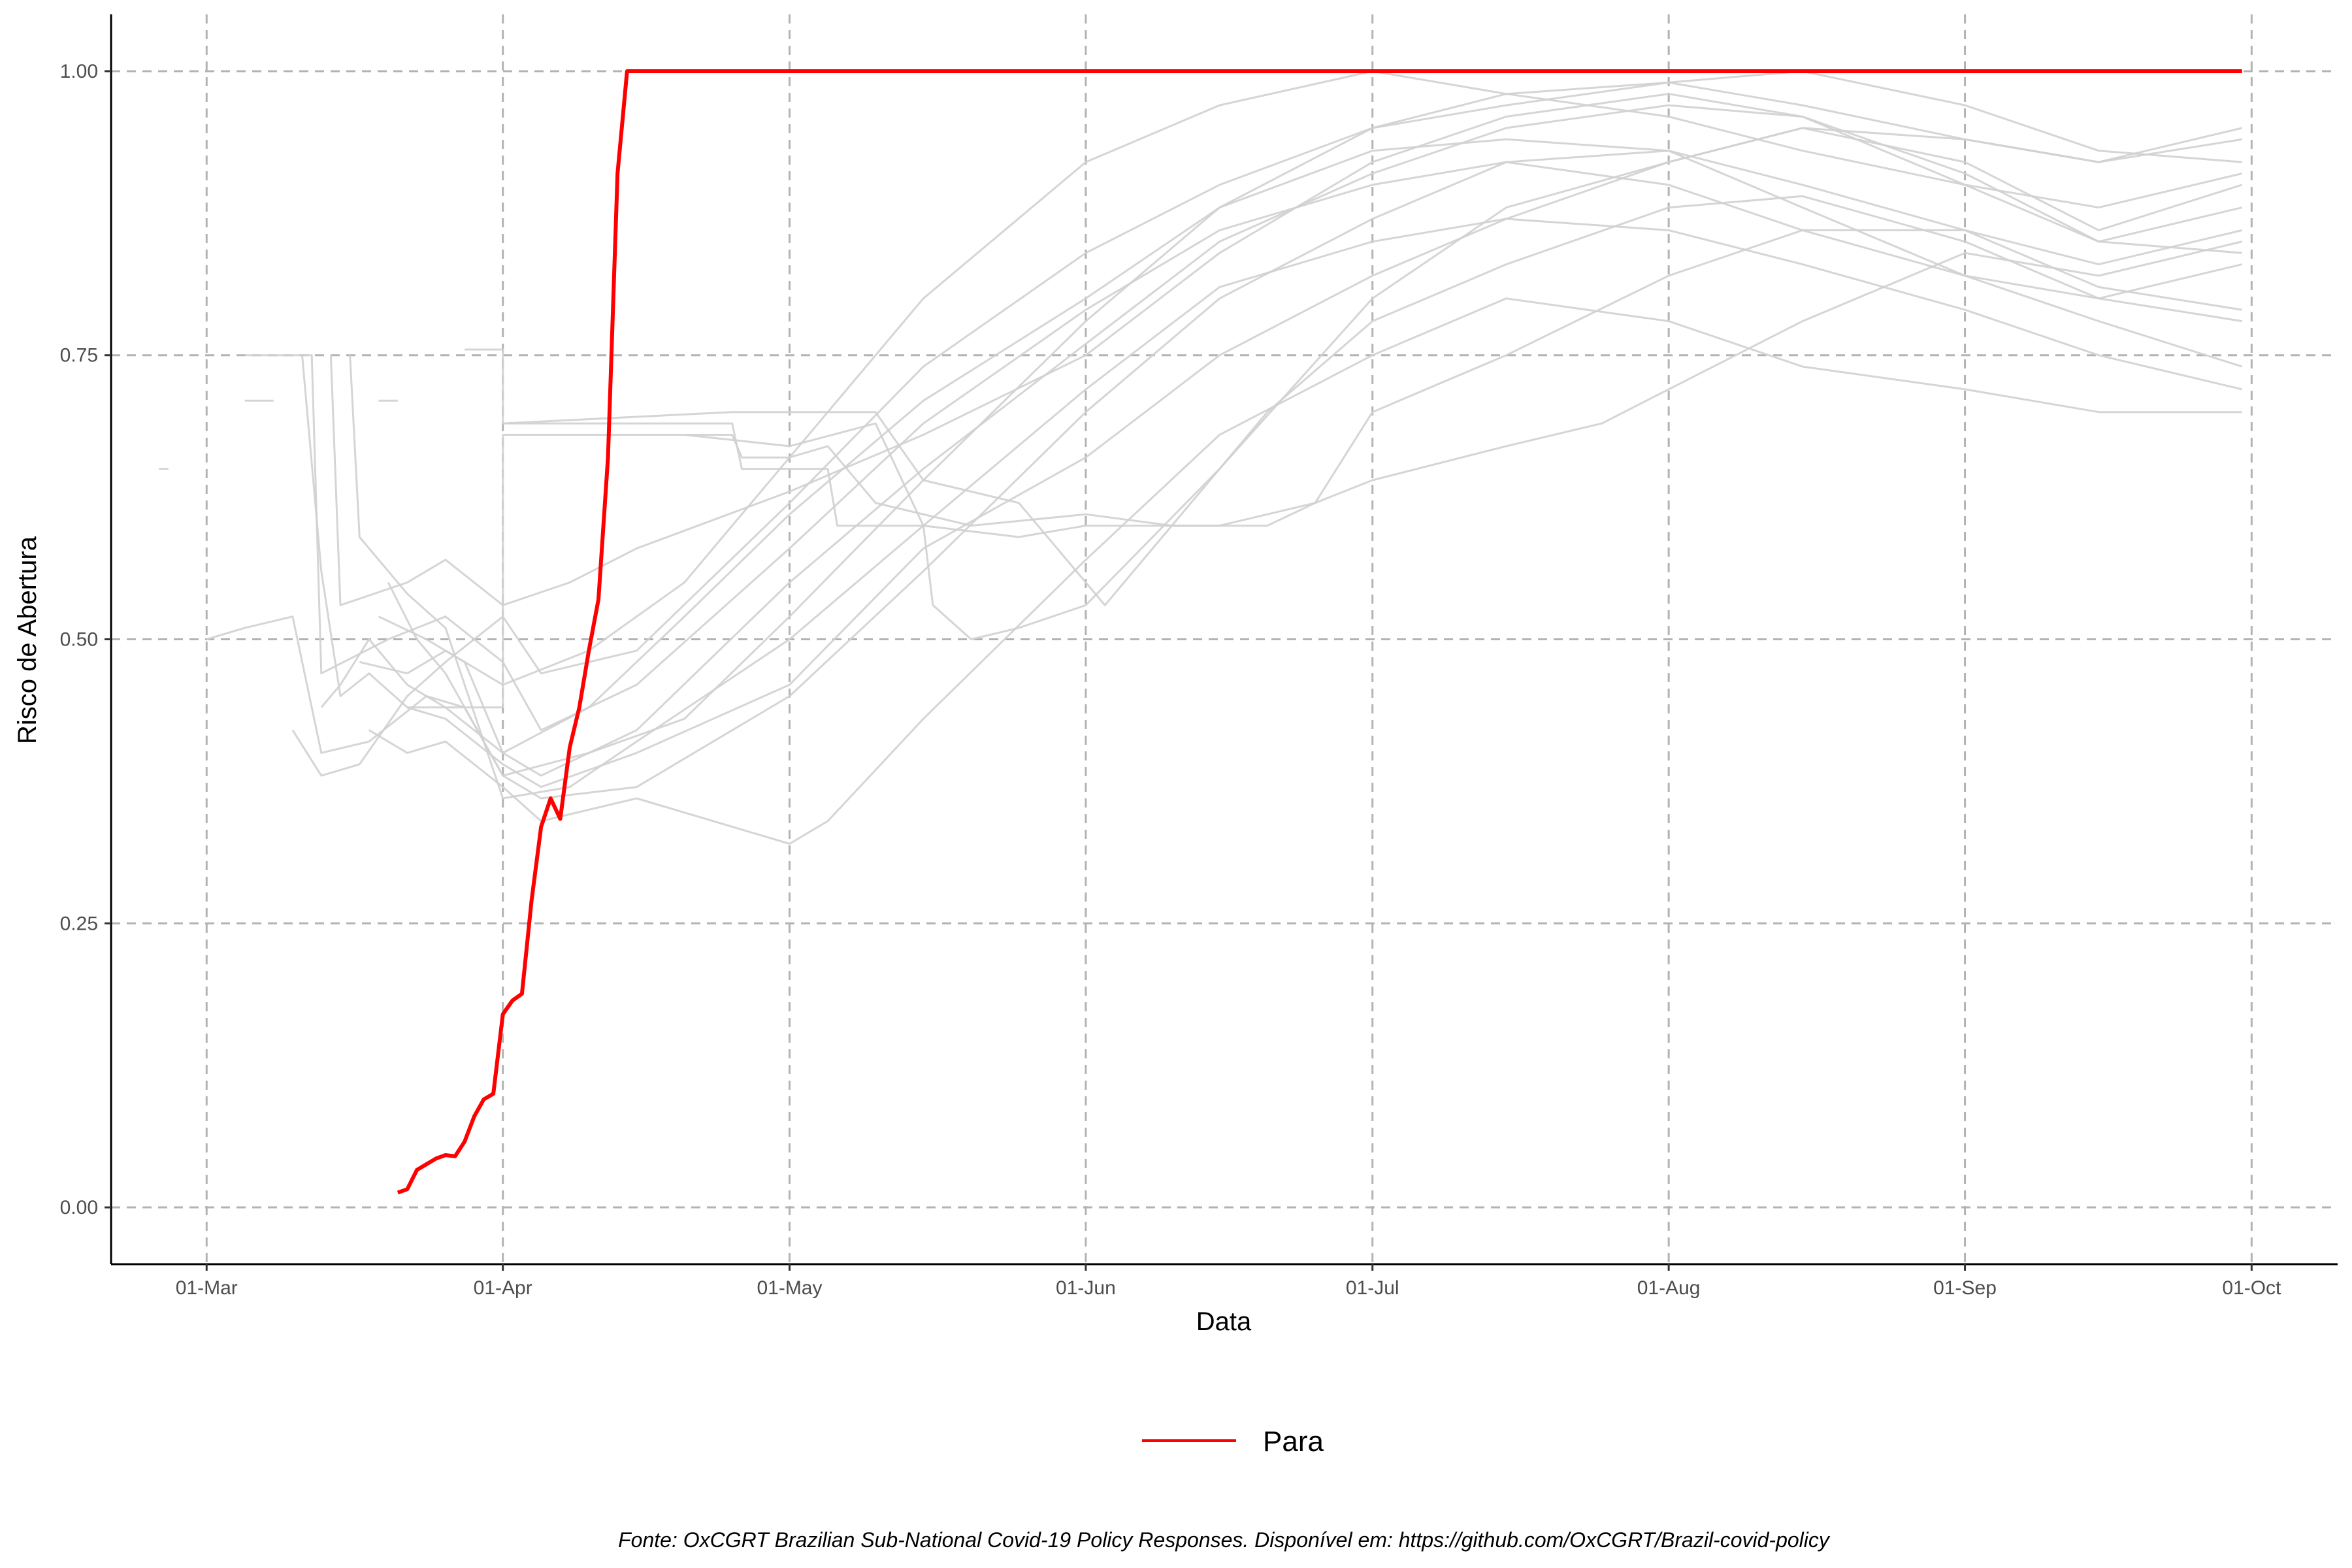 The height and width of the screenshot is (1568, 2352). Describe the element at coordinates (79, 1207) in the screenshot. I see `y-tick-label: 0.00` at that location.